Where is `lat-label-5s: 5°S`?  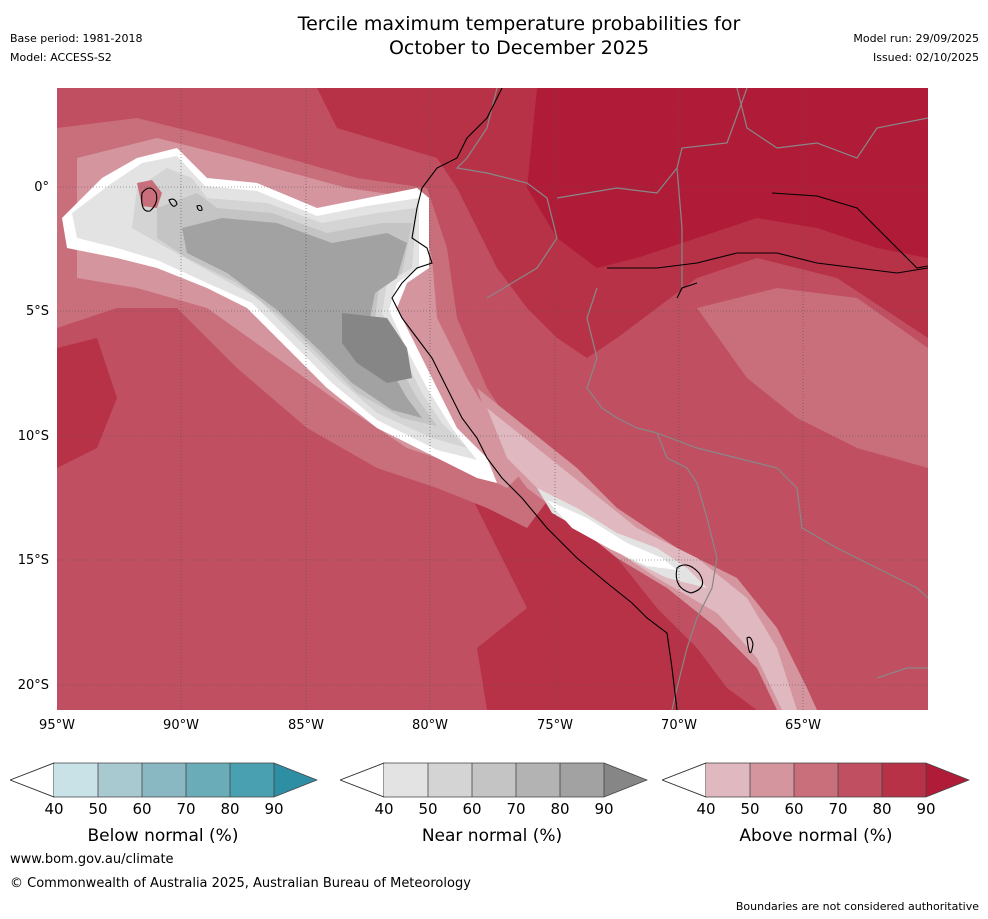
lat-label-5s: 5°S is located at coordinates (37, 311).